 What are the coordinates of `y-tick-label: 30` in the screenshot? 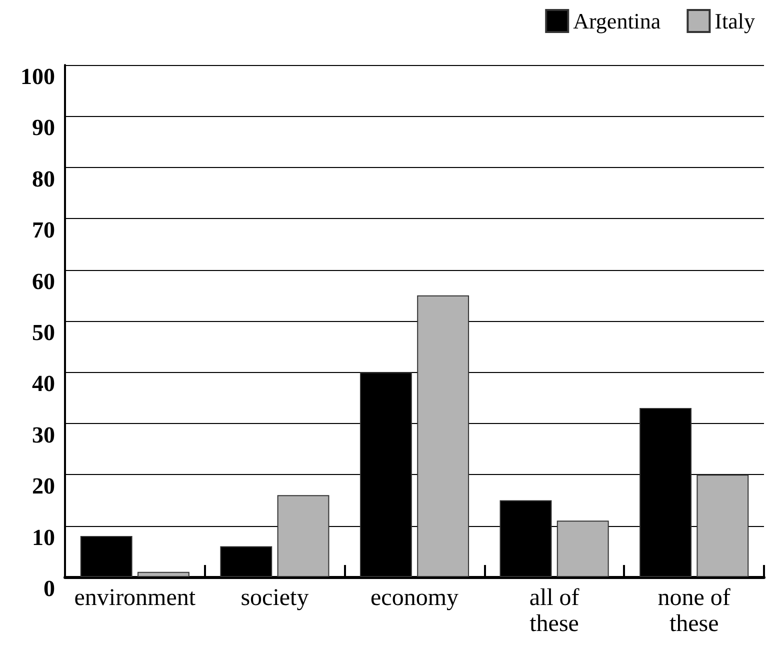 It's located at (43, 435).